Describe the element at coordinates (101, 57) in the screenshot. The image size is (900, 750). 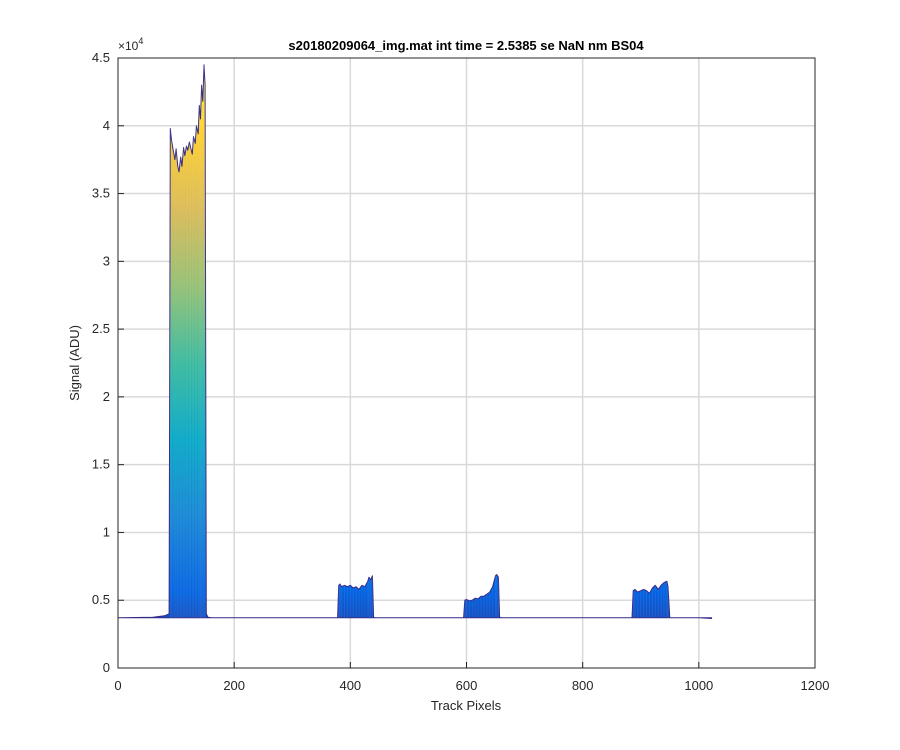
I see `y-tick-label: 4.5` at that location.